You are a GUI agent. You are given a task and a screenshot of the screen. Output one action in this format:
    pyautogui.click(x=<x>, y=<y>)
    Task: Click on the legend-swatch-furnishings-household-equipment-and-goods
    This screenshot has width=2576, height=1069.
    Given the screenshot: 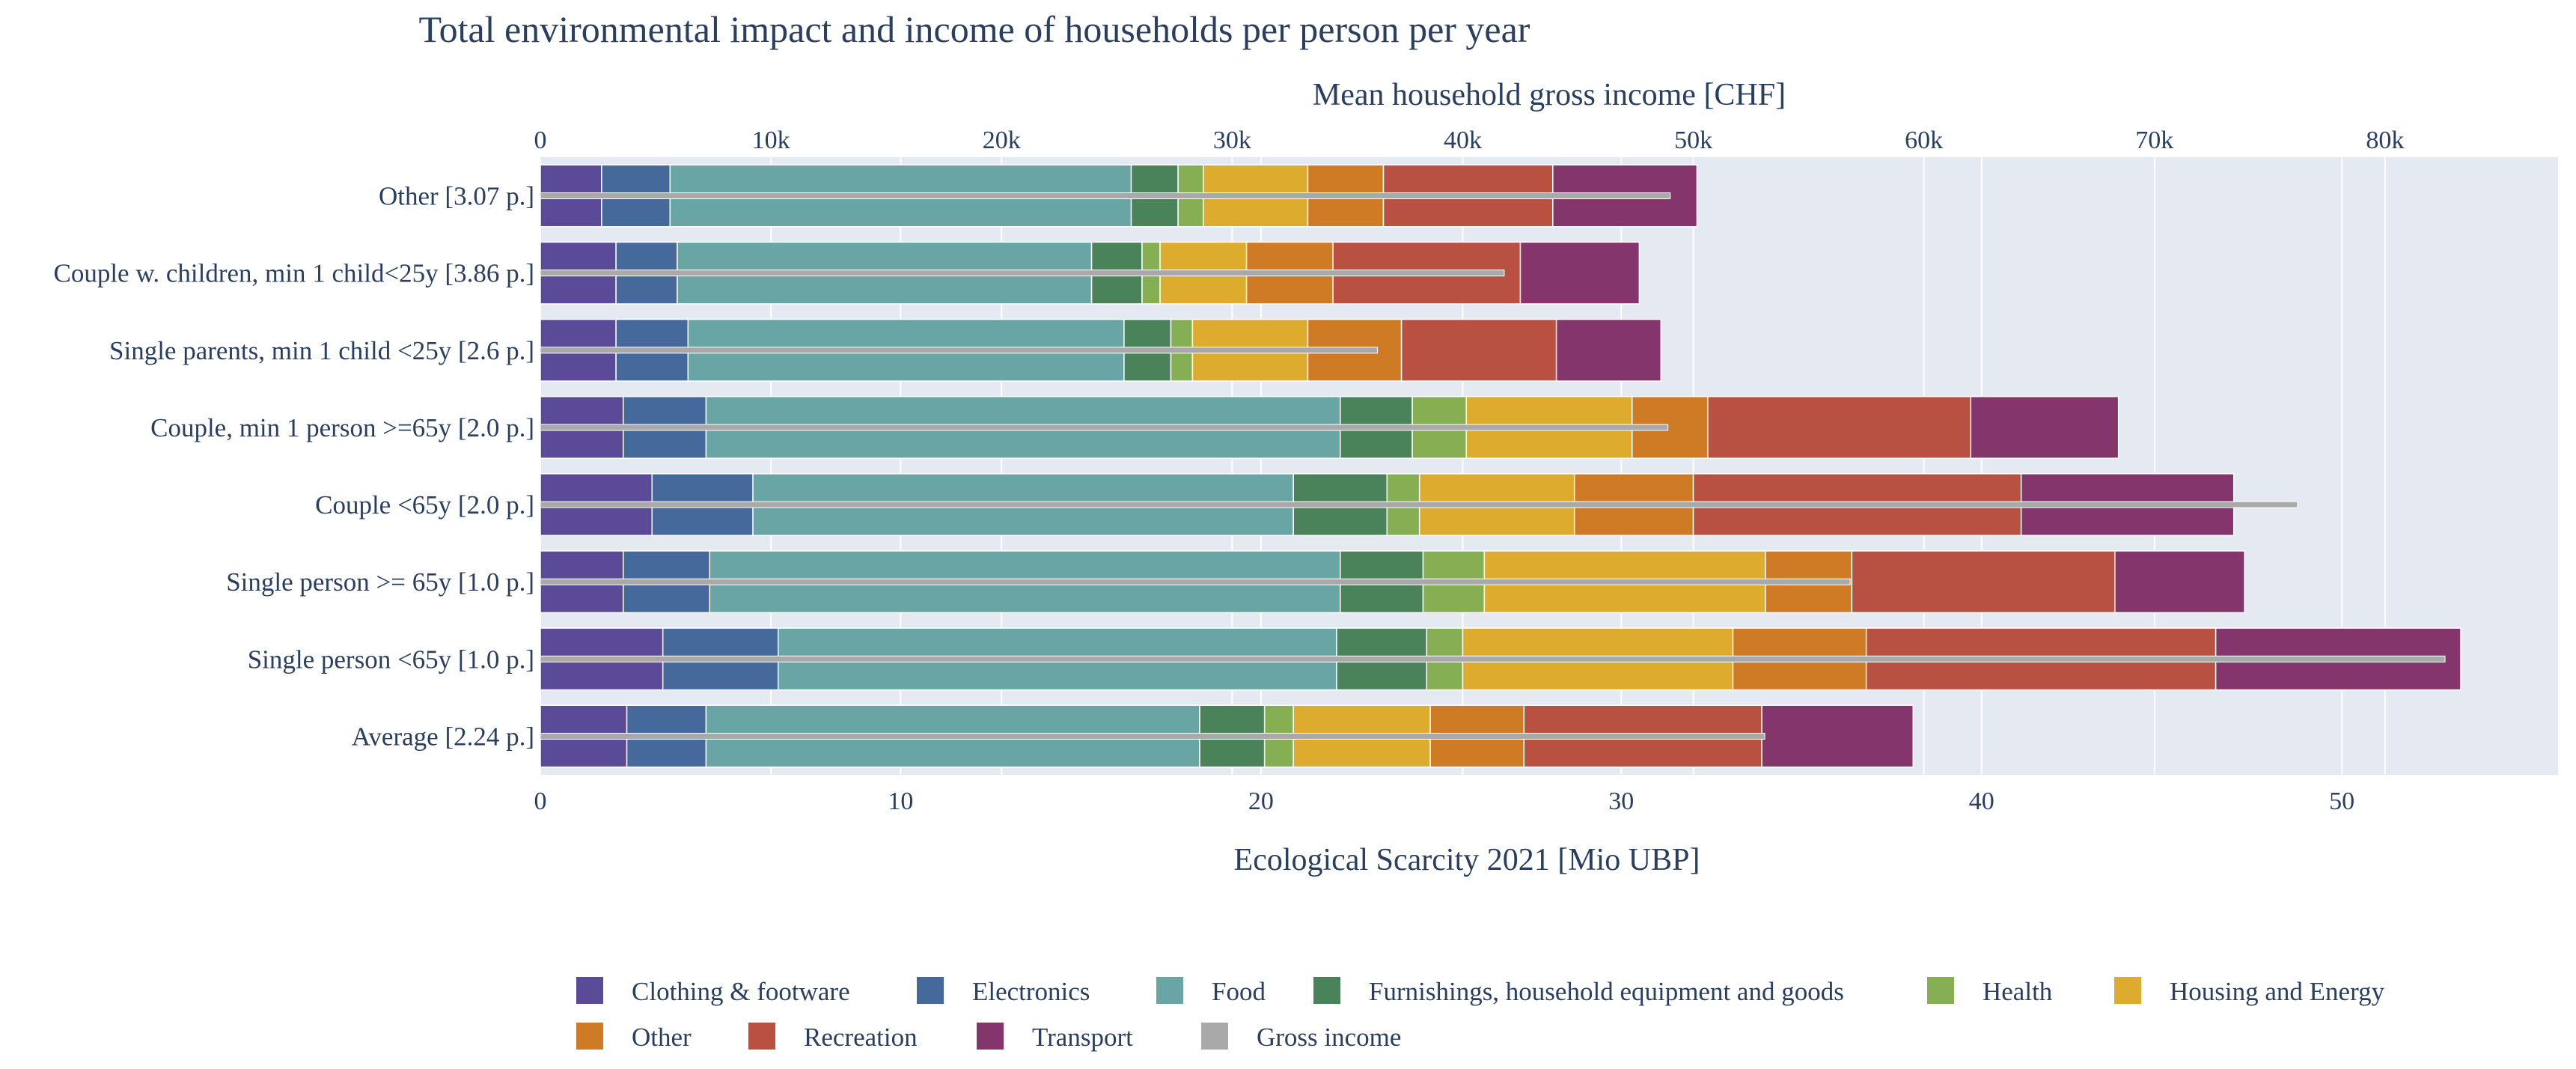 What is the action you would take?
    pyautogui.click(x=1326, y=990)
    